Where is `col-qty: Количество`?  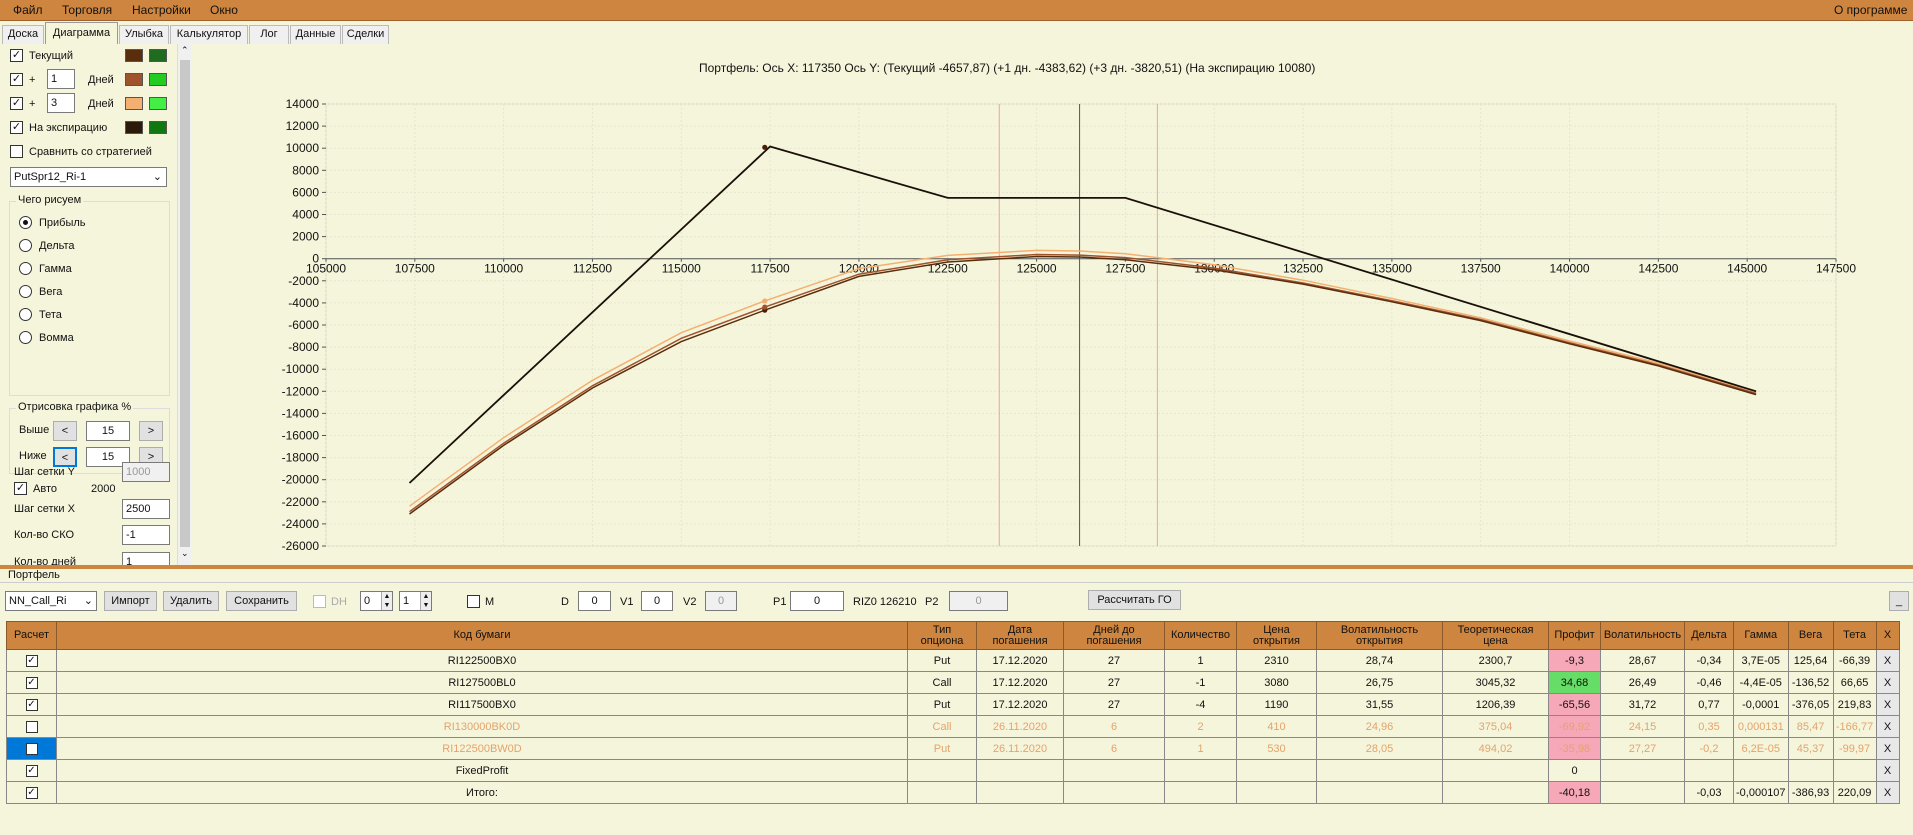
col-qty: Количество is located at coordinates (1200, 635).